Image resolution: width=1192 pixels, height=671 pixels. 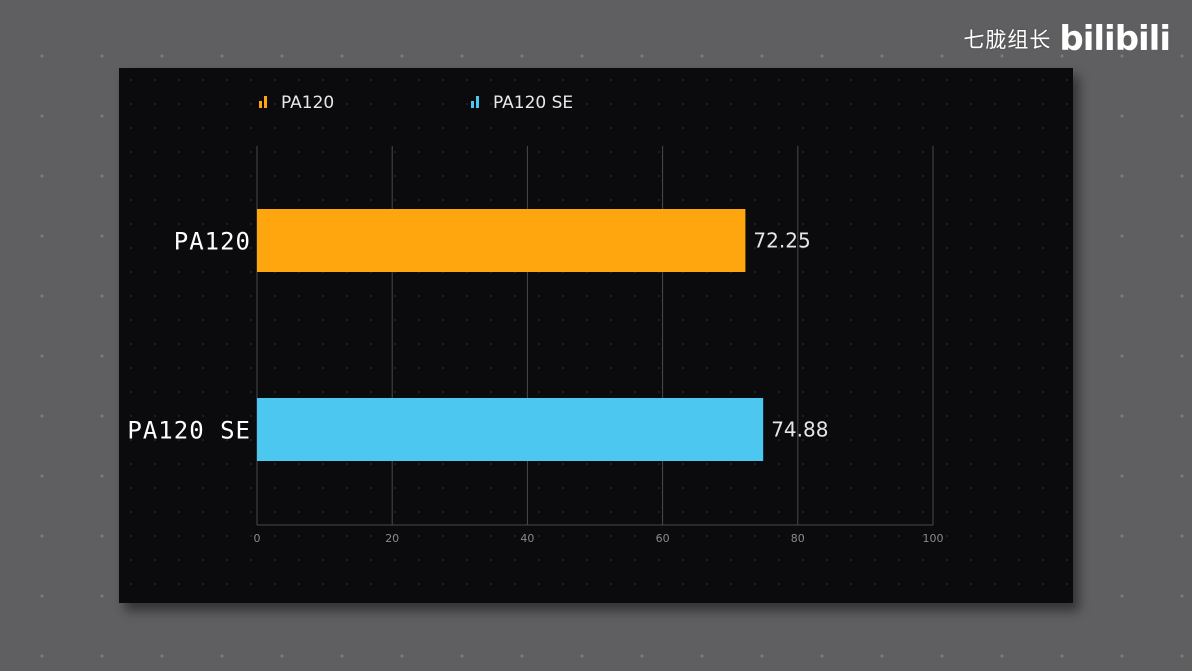 I want to click on legend-item-0: PA120, so click(x=296, y=103).